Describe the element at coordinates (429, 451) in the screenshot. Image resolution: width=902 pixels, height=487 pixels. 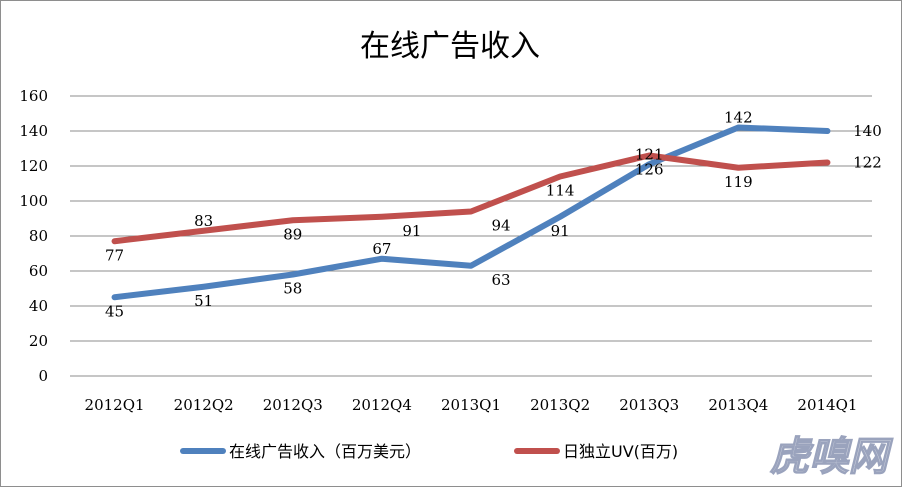
I see `legend: 在线广告收入（百万美元） 日独立UV(百万)` at that location.